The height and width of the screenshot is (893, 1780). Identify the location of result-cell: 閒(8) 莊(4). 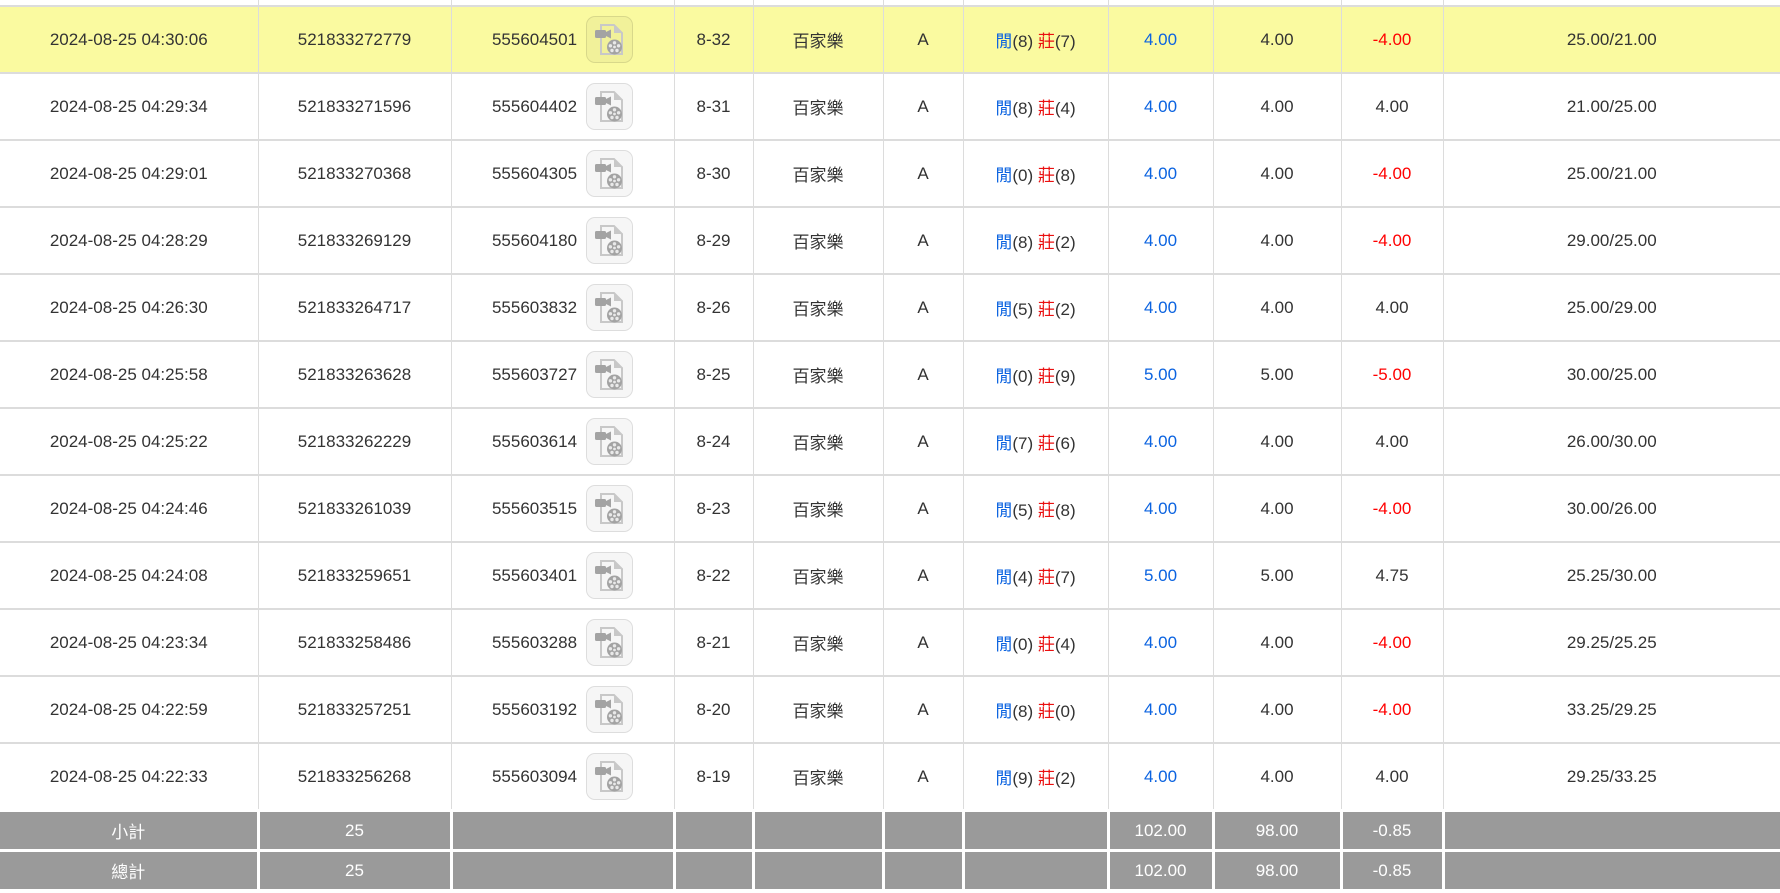
(1035, 106).